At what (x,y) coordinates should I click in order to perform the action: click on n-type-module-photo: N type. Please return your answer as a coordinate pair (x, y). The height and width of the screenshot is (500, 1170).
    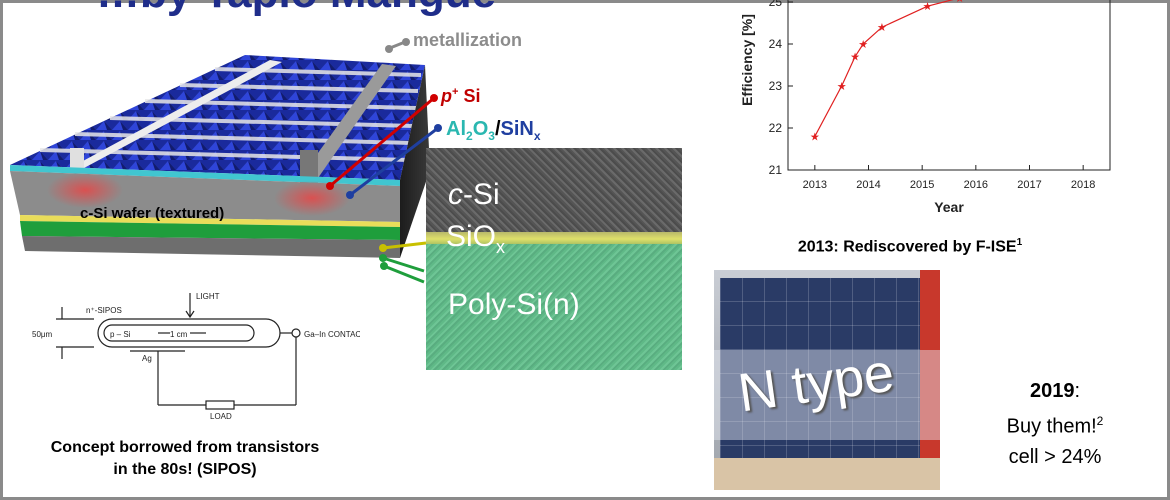
    Looking at the image, I should click on (827, 380).